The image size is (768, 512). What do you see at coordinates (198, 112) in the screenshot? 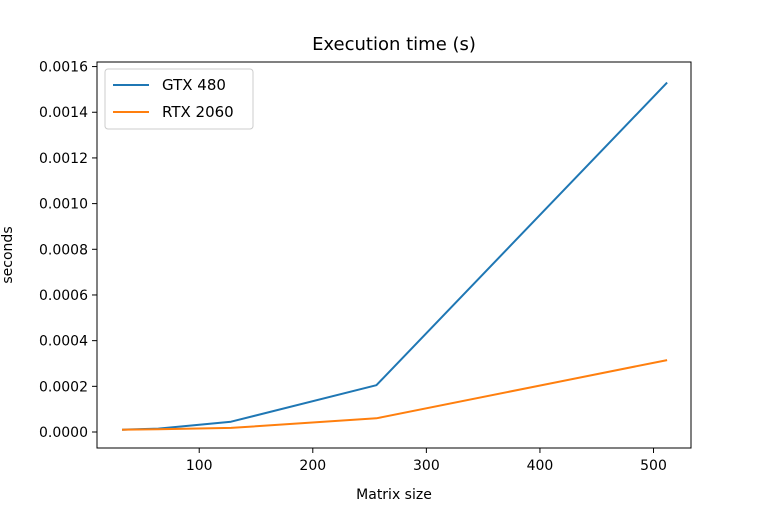
I see `legend-label-rtx-2060: RTX 2060` at bounding box center [198, 112].